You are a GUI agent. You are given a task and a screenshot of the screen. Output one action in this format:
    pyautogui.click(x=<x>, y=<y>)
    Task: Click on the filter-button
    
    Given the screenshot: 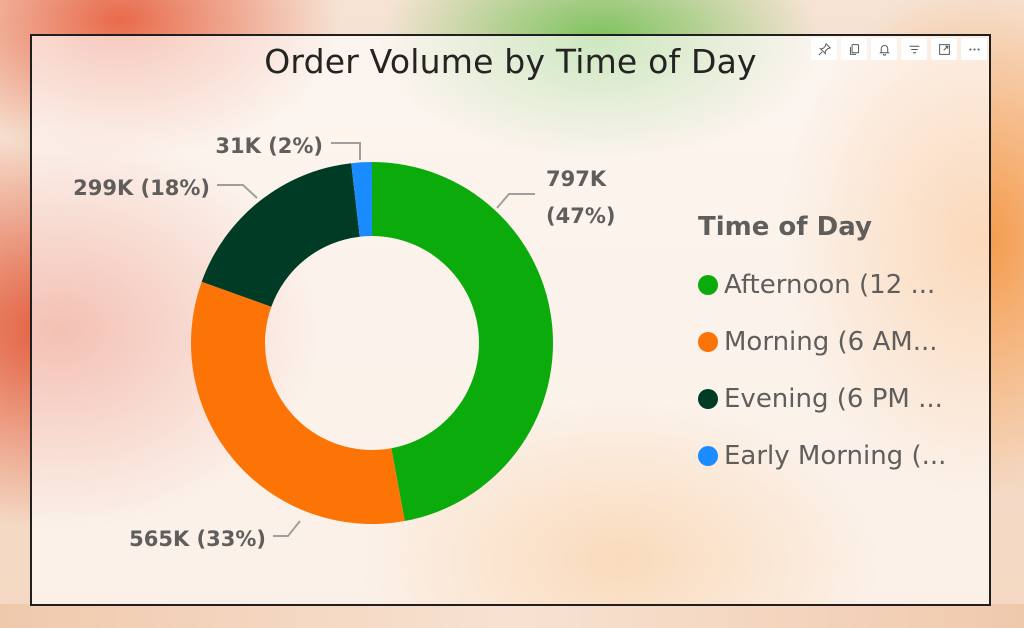 What is the action you would take?
    pyautogui.click(x=914, y=49)
    